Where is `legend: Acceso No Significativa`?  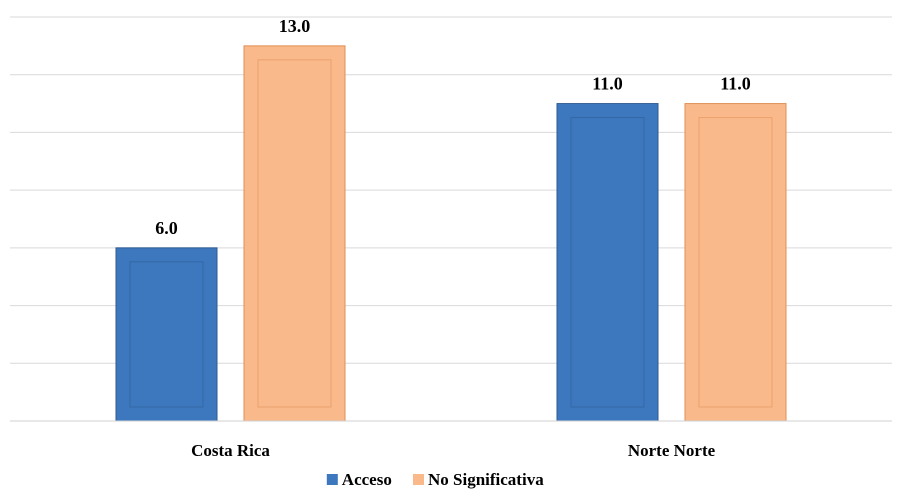
legend: Acceso No Significativa is located at coordinates (435, 479).